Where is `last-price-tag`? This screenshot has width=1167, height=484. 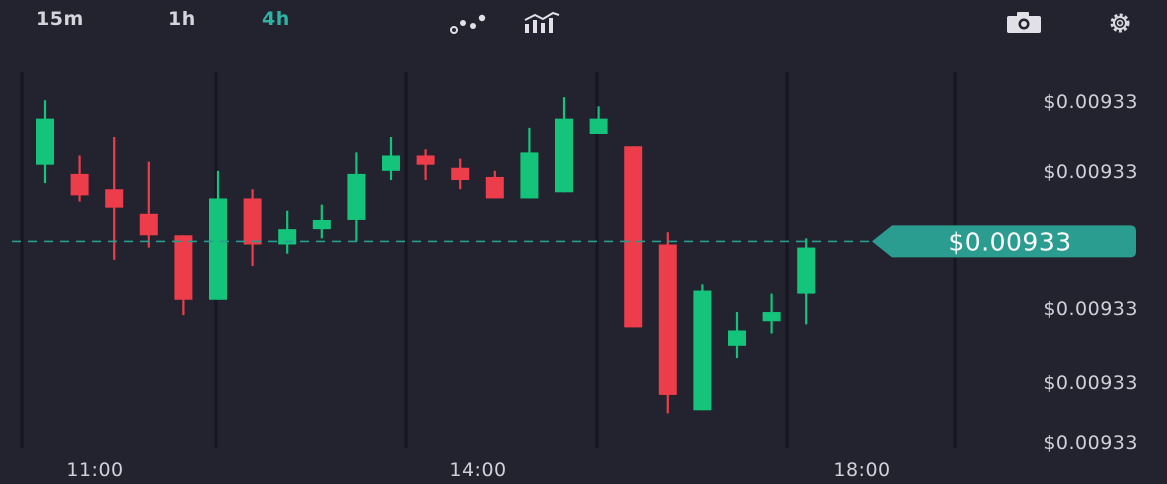 last-price-tag is located at coordinates (1004, 241).